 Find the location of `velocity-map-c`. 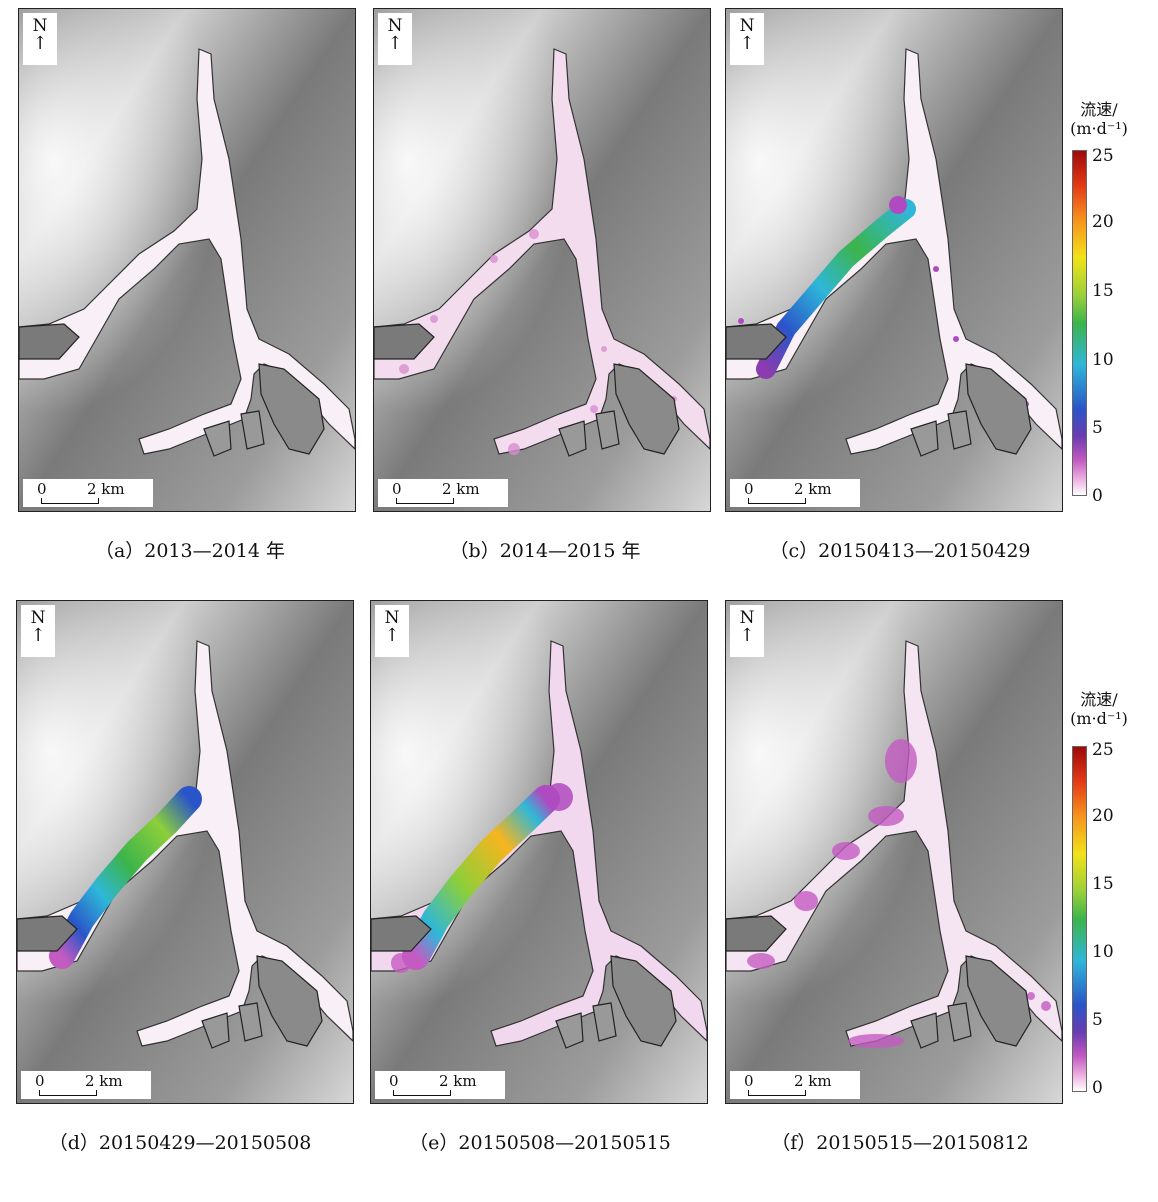

velocity-map-c is located at coordinates (894, 260).